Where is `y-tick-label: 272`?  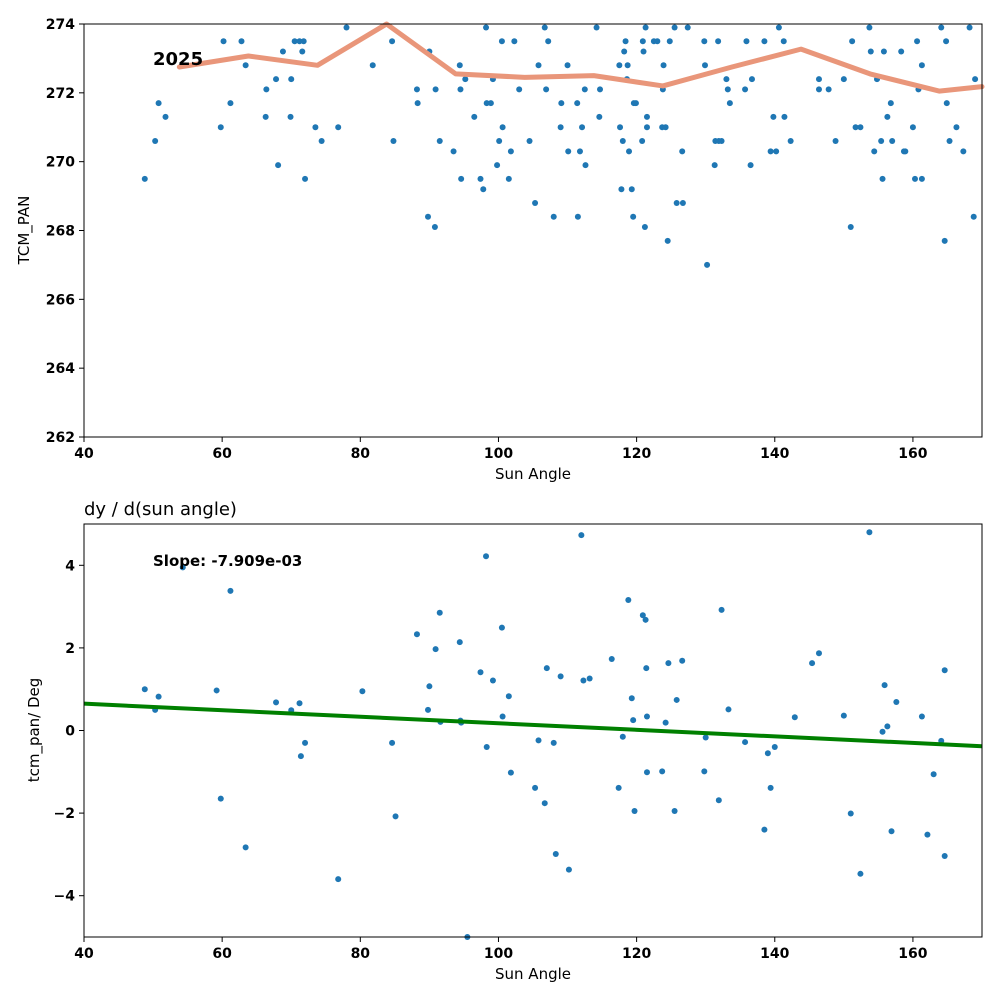 y-tick-label: 272 is located at coordinates (60, 94).